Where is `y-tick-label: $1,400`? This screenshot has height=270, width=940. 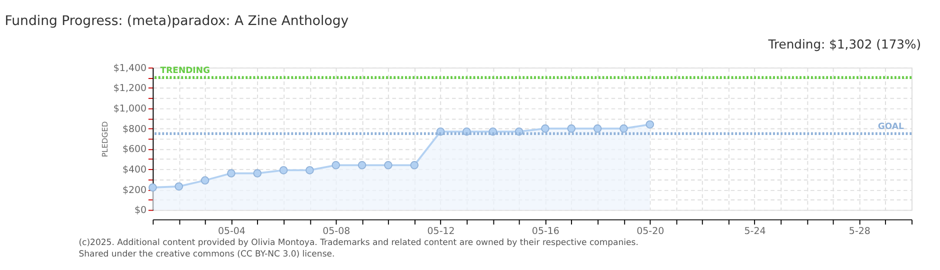
y-tick-label: $1,400 is located at coordinates (130, 68).